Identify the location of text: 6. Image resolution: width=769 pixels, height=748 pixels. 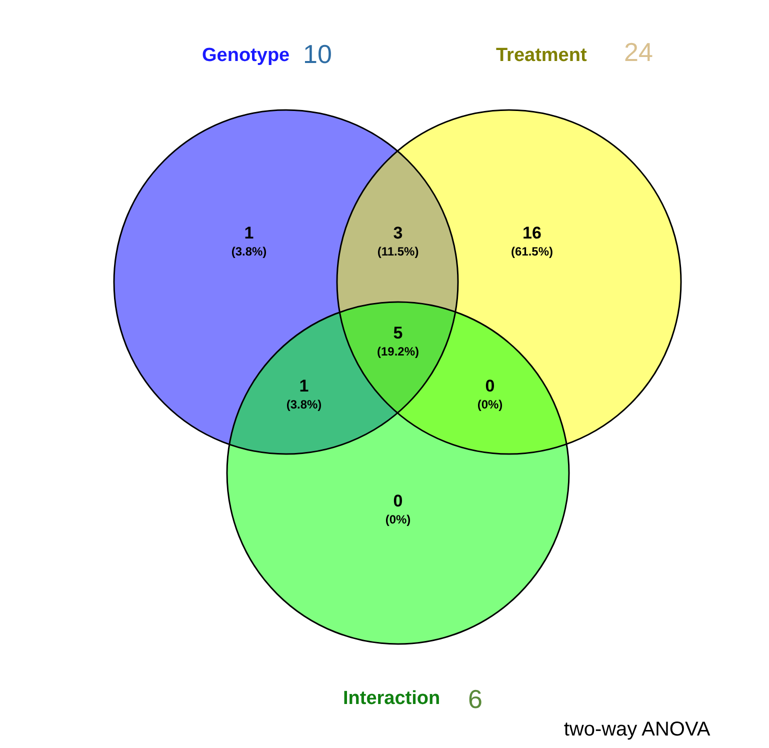
(475, 699).